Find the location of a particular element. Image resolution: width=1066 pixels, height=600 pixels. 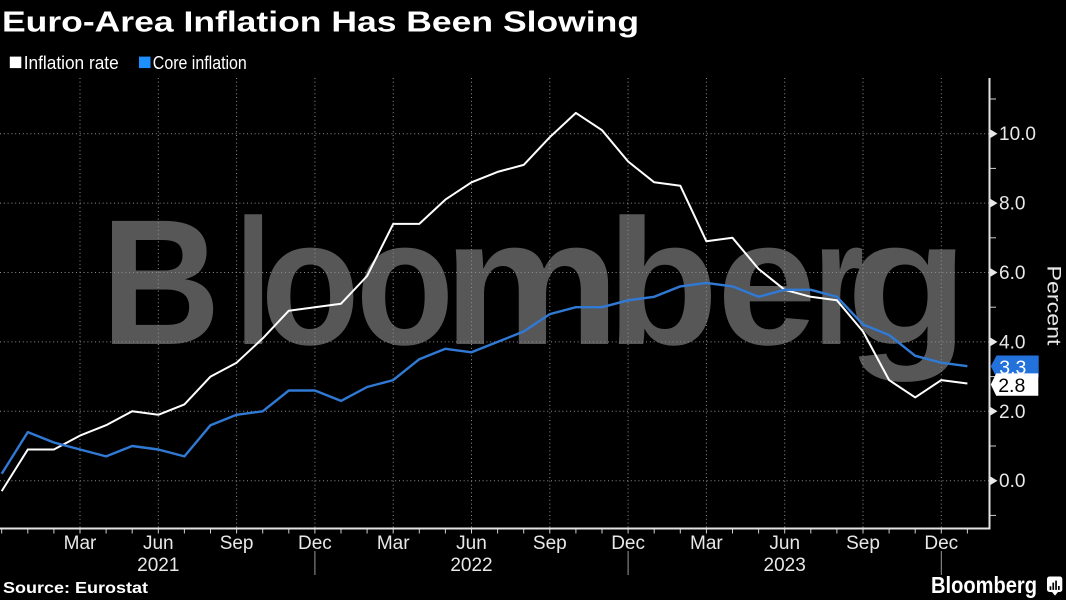

svg-text: 8.0 is located at coordinates (1012, 204).